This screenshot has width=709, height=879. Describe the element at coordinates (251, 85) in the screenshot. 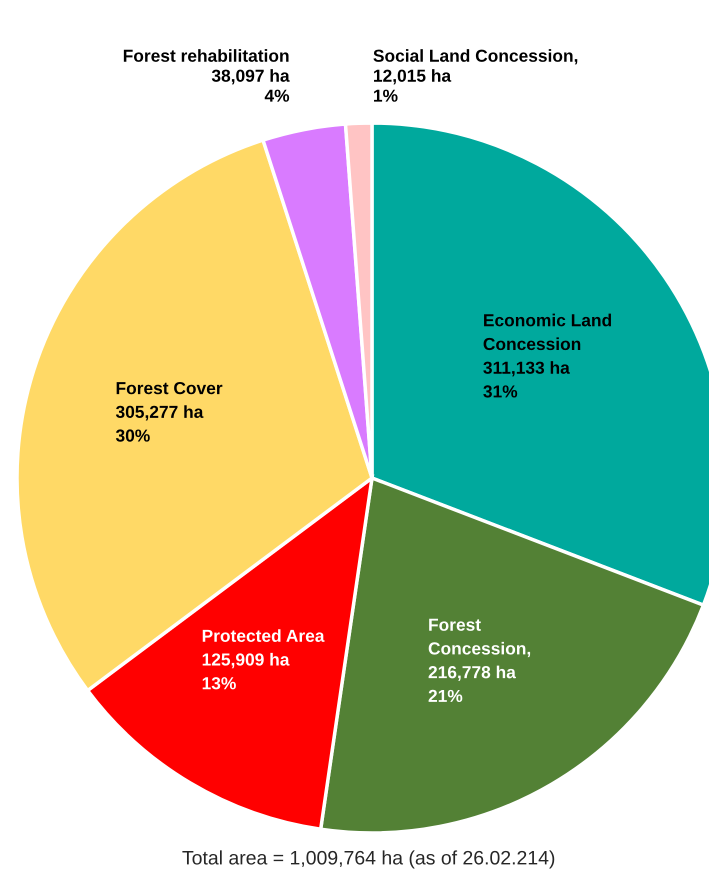

I see `data-label: 38,097 ha 4%` at that location.